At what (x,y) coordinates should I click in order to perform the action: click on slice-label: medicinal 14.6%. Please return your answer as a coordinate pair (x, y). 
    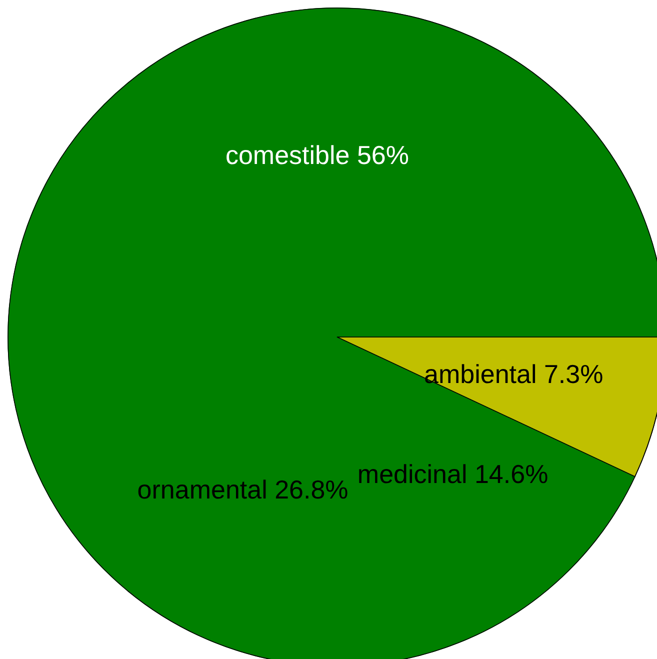
    Looking at the image, I should click on (452, 473).